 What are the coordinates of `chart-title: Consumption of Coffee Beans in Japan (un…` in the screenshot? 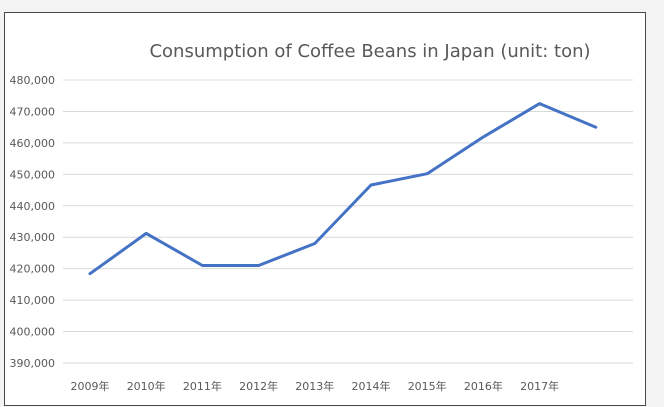 It's located at (369, 51).